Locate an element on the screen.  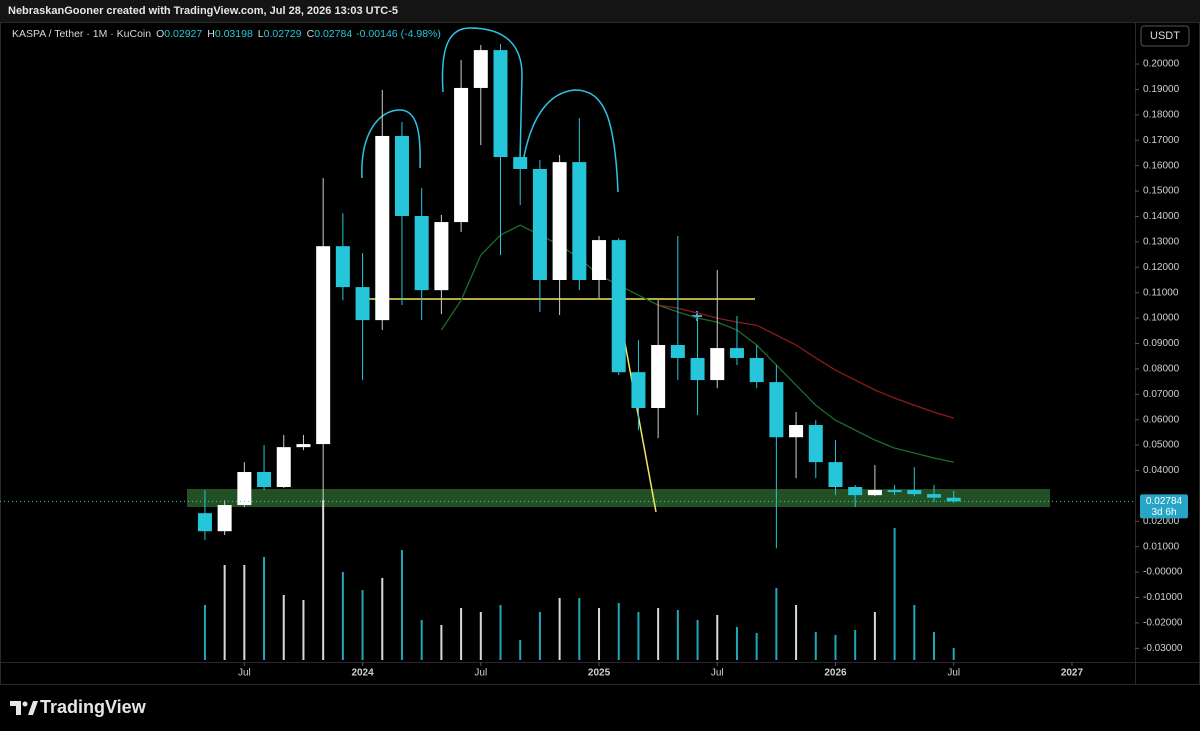
x-tick-label: 2027 is located at coordinates (1072, 673).